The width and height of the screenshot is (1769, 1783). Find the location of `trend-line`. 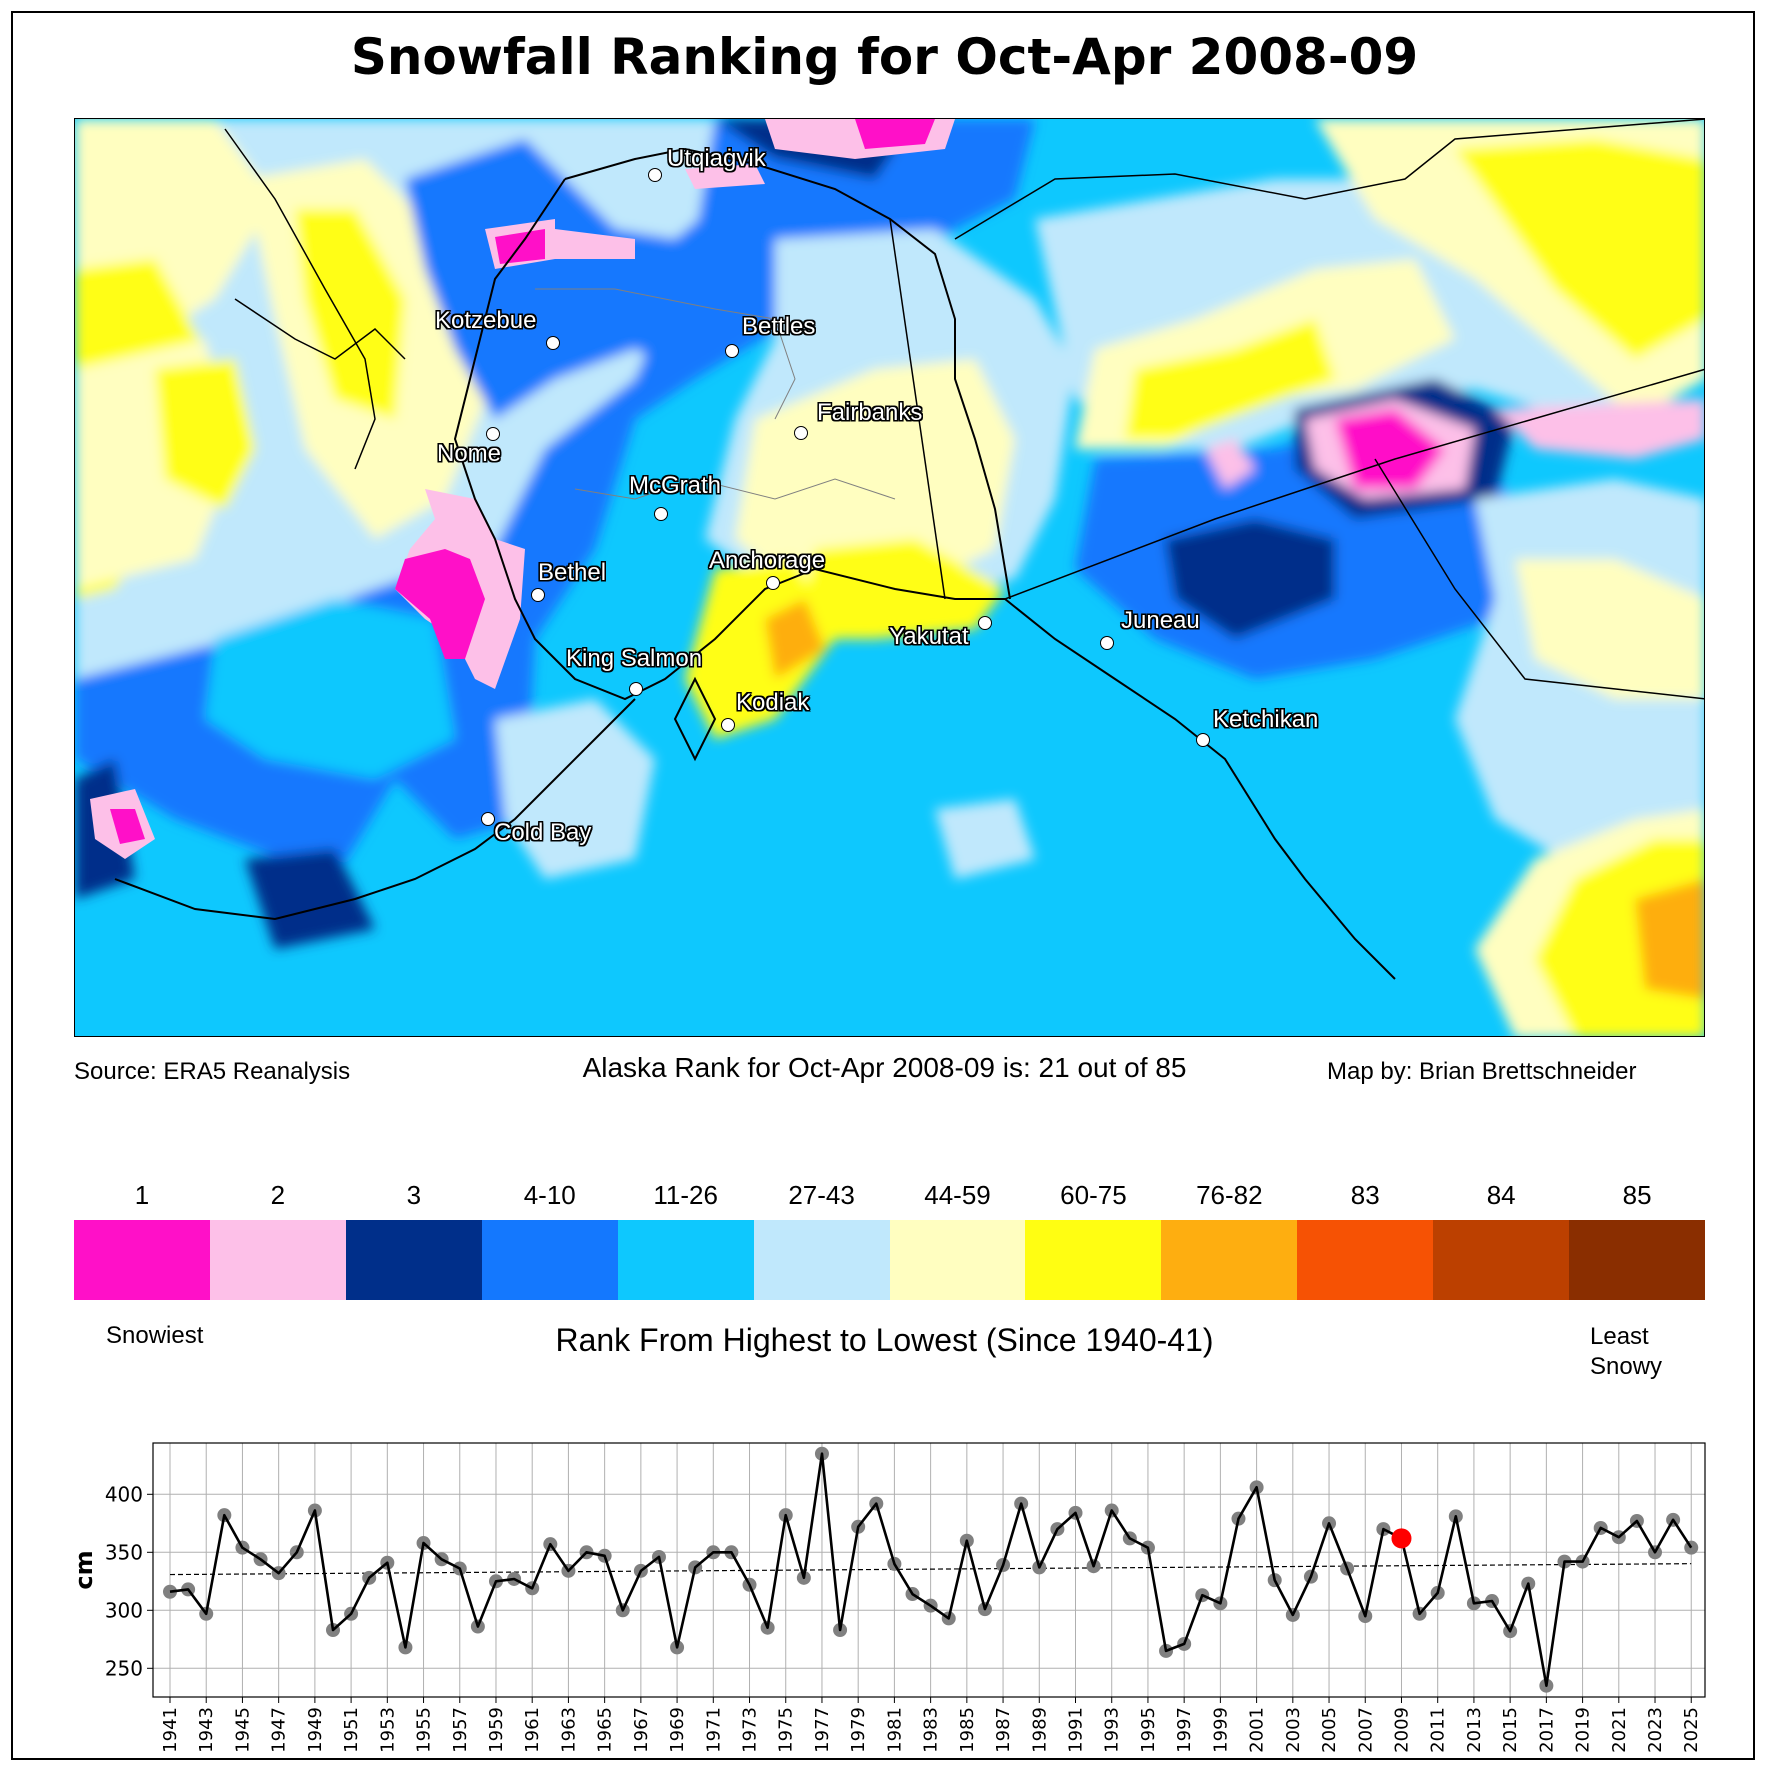

trend-line is located at coordinates (930, 1569).